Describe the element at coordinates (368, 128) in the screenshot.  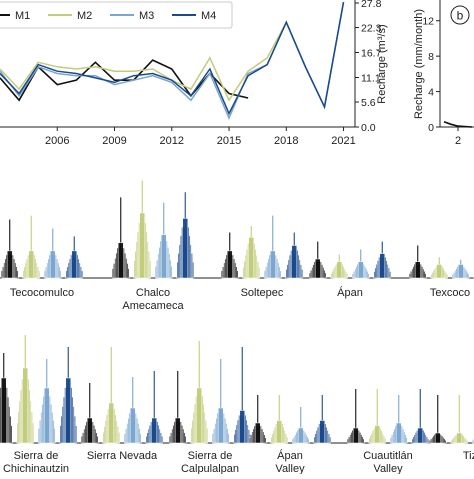
I see `y-tick-label: 0.0` at that location.